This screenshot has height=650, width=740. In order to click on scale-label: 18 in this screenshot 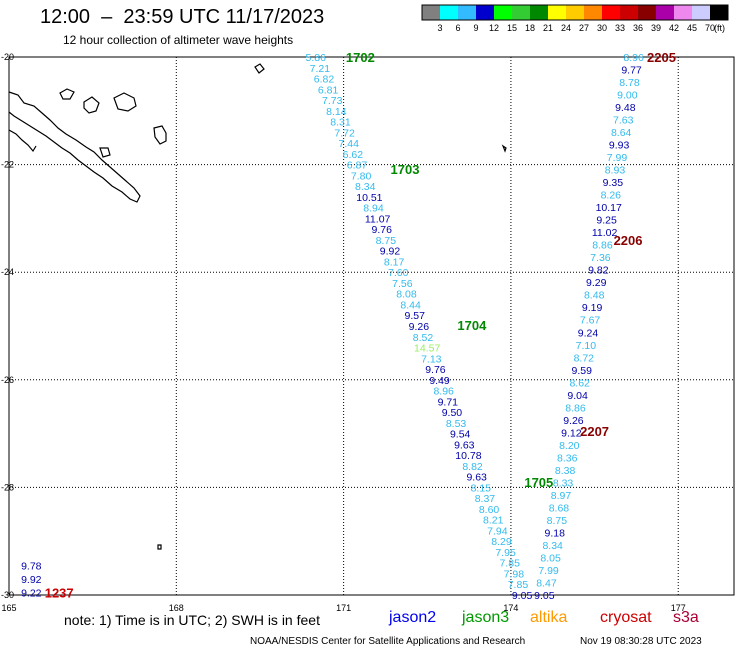, I will do `click(530, 28)`.